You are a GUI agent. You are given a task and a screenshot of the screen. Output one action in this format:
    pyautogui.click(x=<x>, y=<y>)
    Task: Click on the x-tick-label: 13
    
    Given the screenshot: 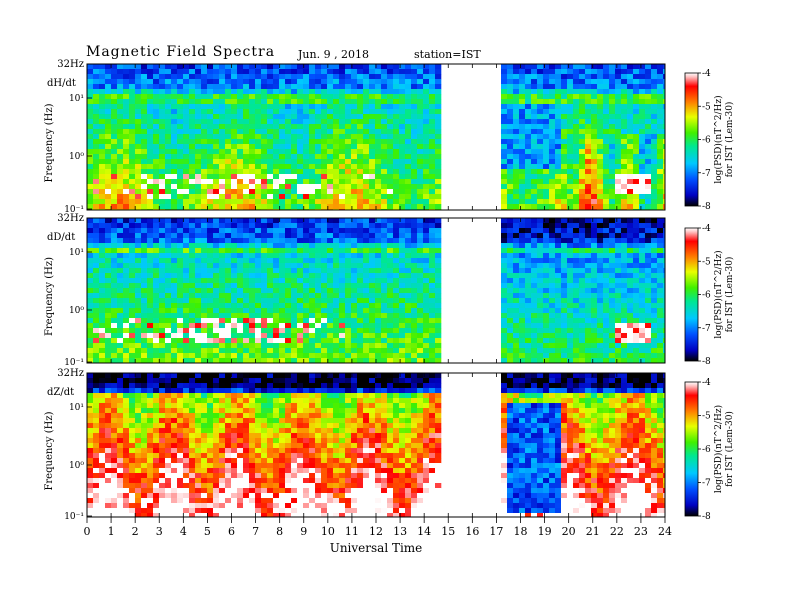 What is the action you would take?
    pyautogui.click(x=400, y=531)
    